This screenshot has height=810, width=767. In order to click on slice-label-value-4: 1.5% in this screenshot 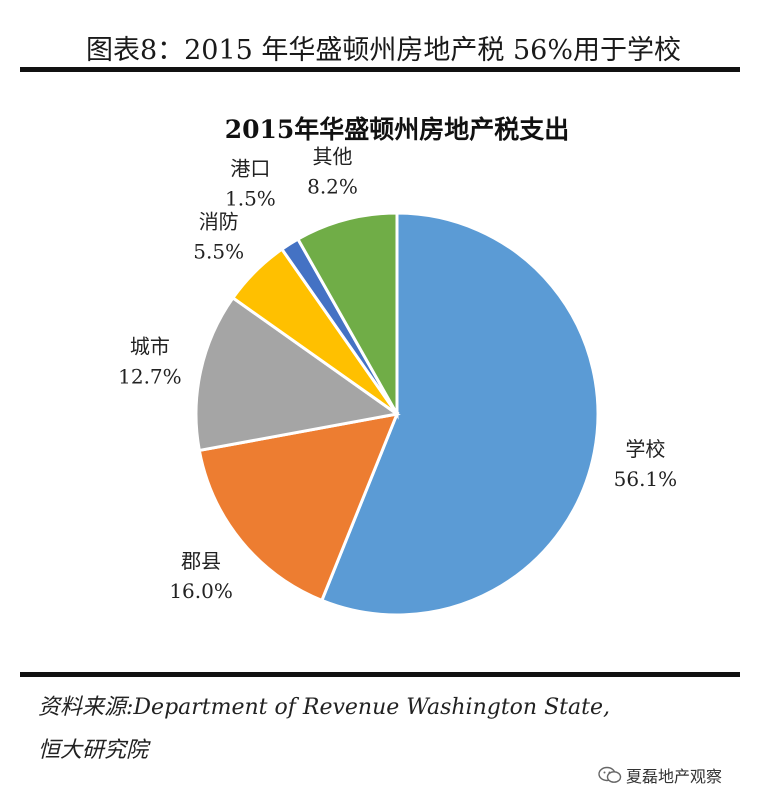, I will do `click(250, 198)`.